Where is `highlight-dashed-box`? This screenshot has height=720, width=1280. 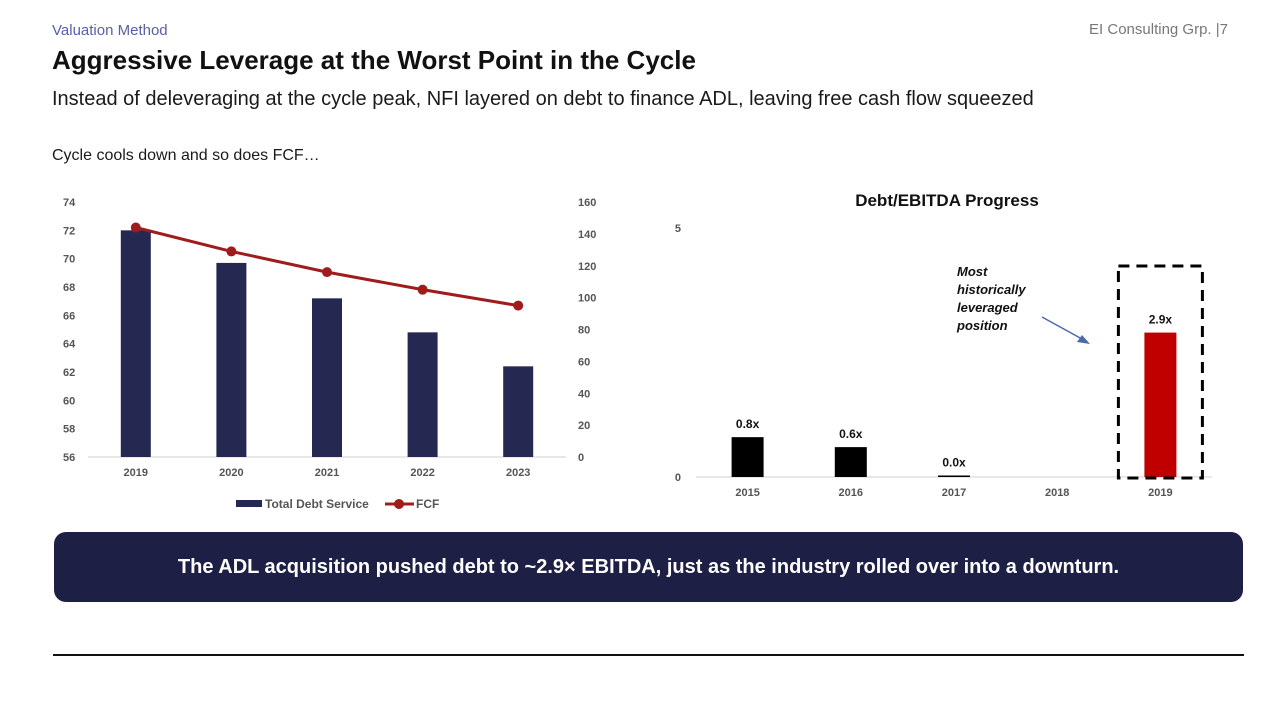
highlight-dashed-box is located at coordinates (1160, 372).